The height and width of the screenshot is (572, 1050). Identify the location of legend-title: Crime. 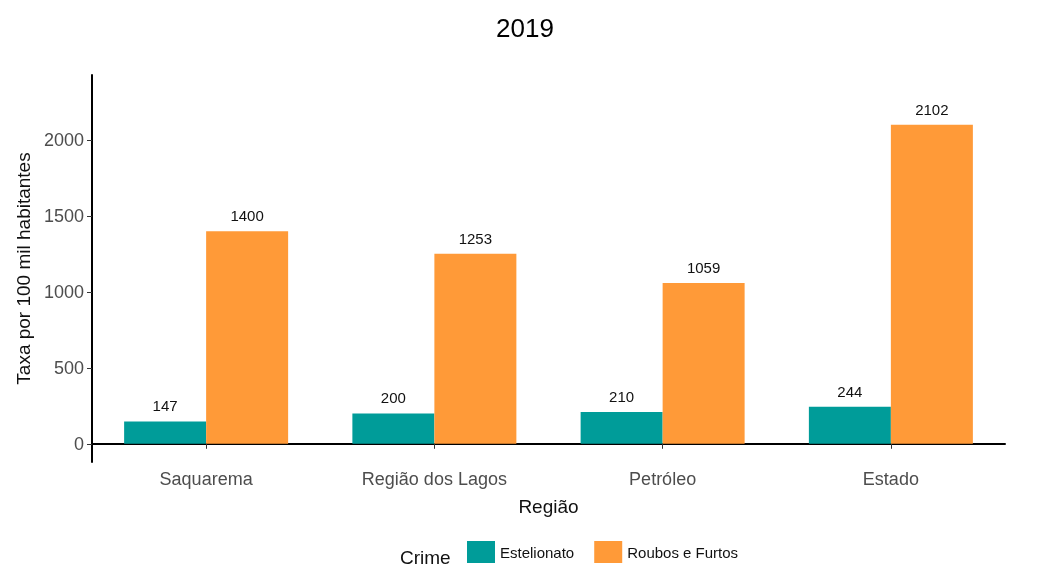
(425, 557).